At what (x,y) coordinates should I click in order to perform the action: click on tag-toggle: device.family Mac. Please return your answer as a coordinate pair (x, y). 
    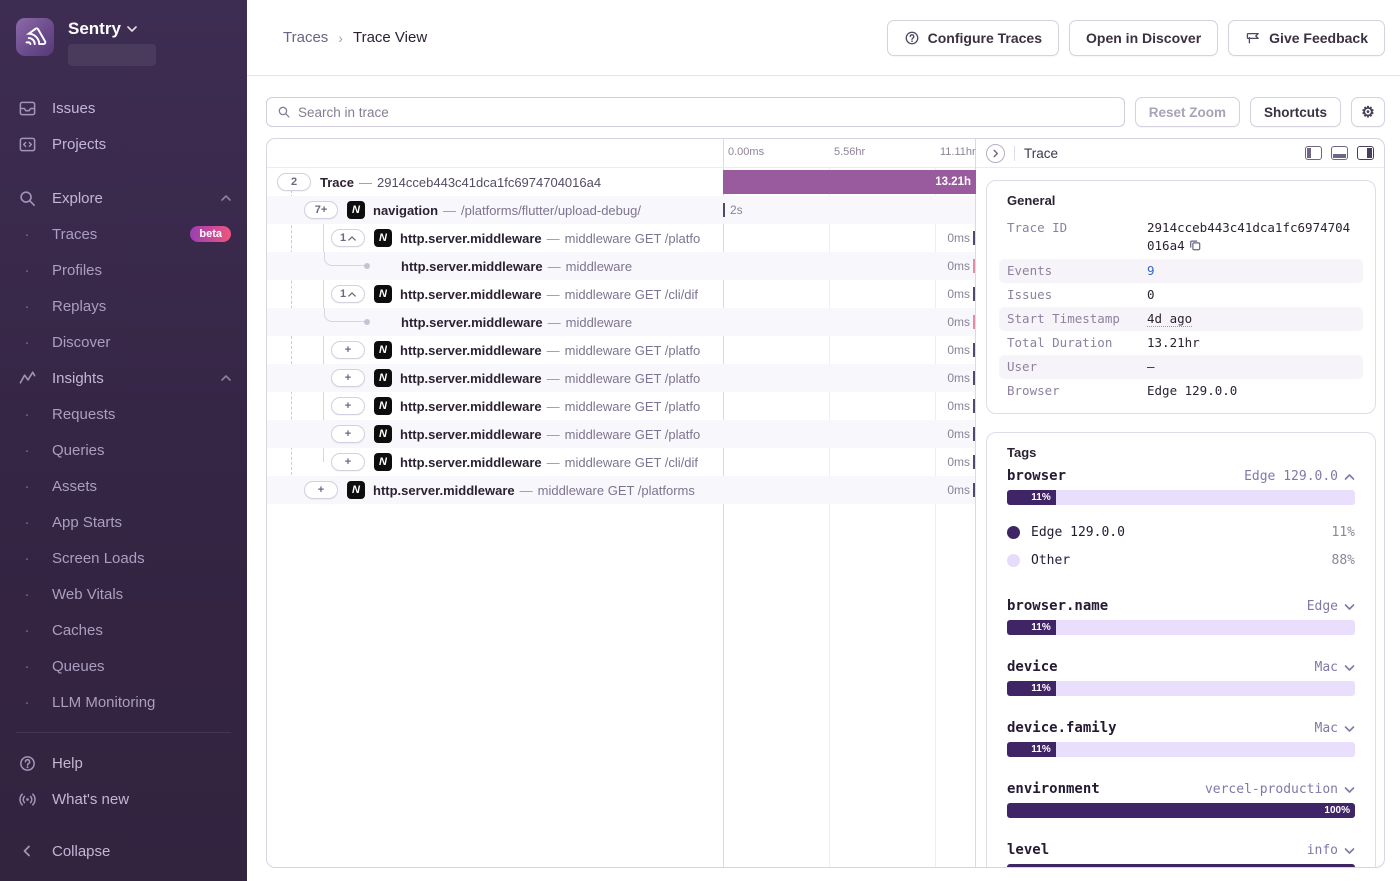
    Looking at the image, I should click on (1181, 728).